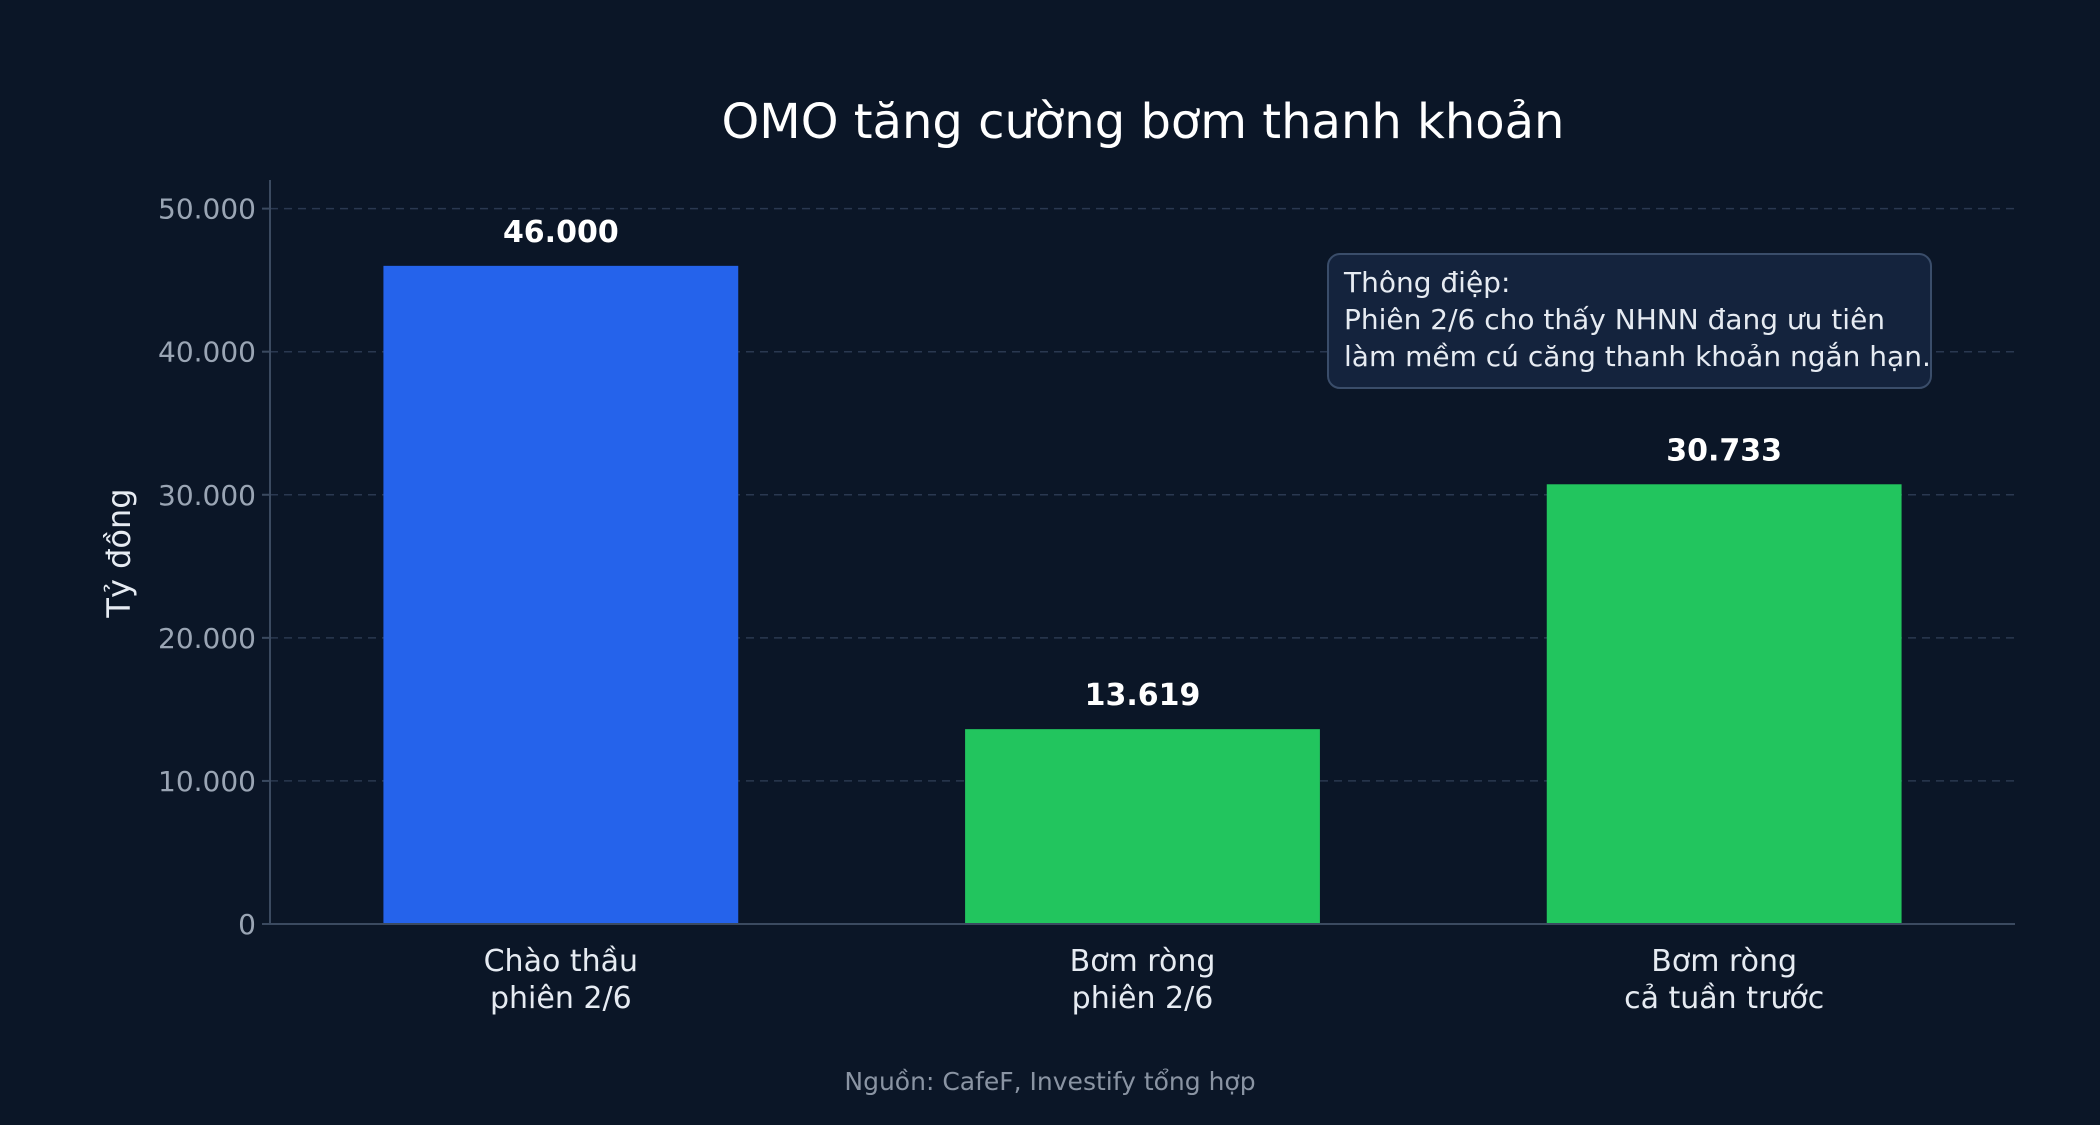 This screenshot has height=1125, width=2100. I want to click on annotation-background, so click(1629, 321).